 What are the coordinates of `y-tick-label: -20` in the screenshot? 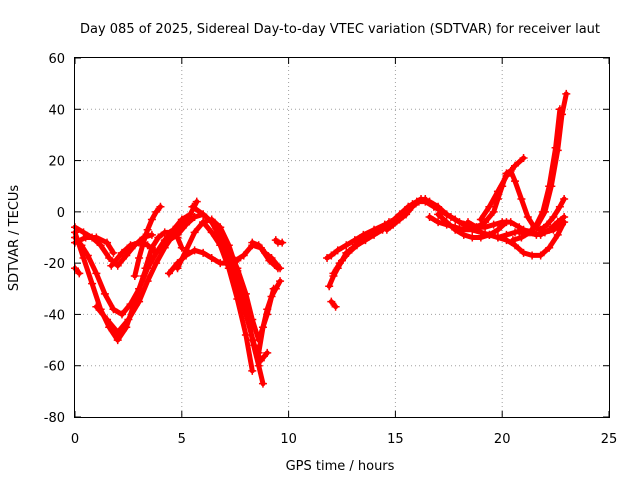 It's located at (54, 264).